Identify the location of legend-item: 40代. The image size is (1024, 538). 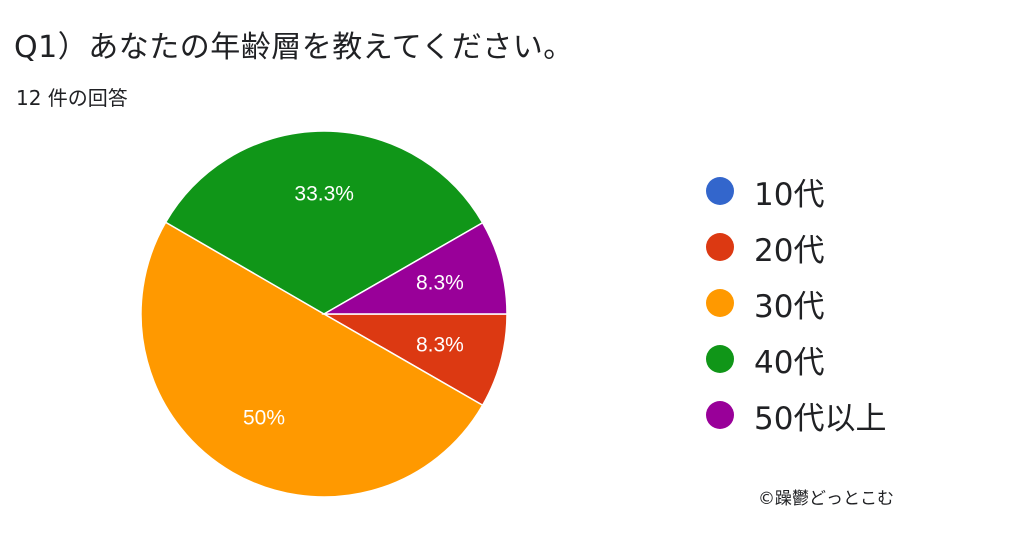
(796, 359).